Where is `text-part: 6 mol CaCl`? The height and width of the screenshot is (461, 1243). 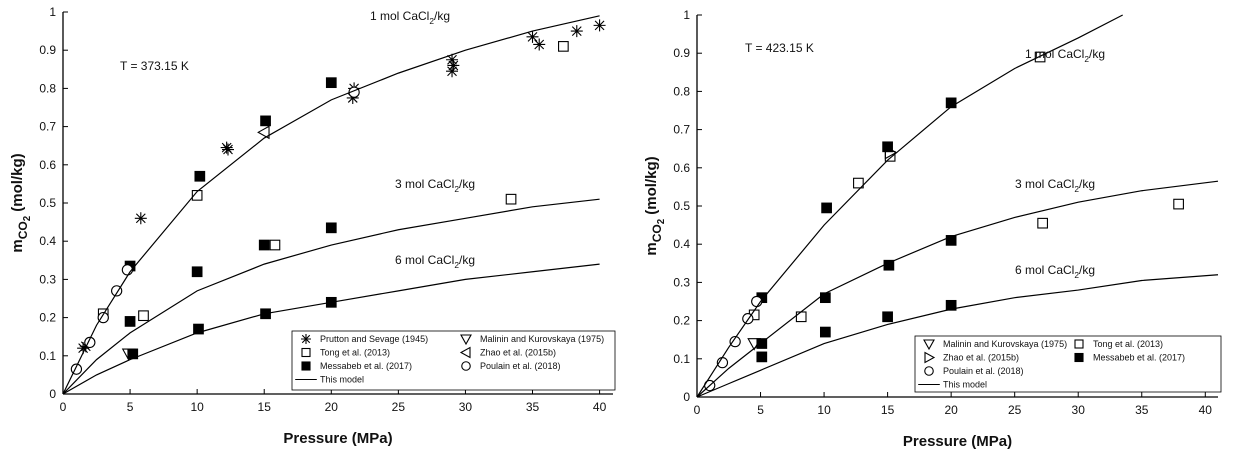
text-part: 6 mol CaCl is located at coordinates (424, 260).